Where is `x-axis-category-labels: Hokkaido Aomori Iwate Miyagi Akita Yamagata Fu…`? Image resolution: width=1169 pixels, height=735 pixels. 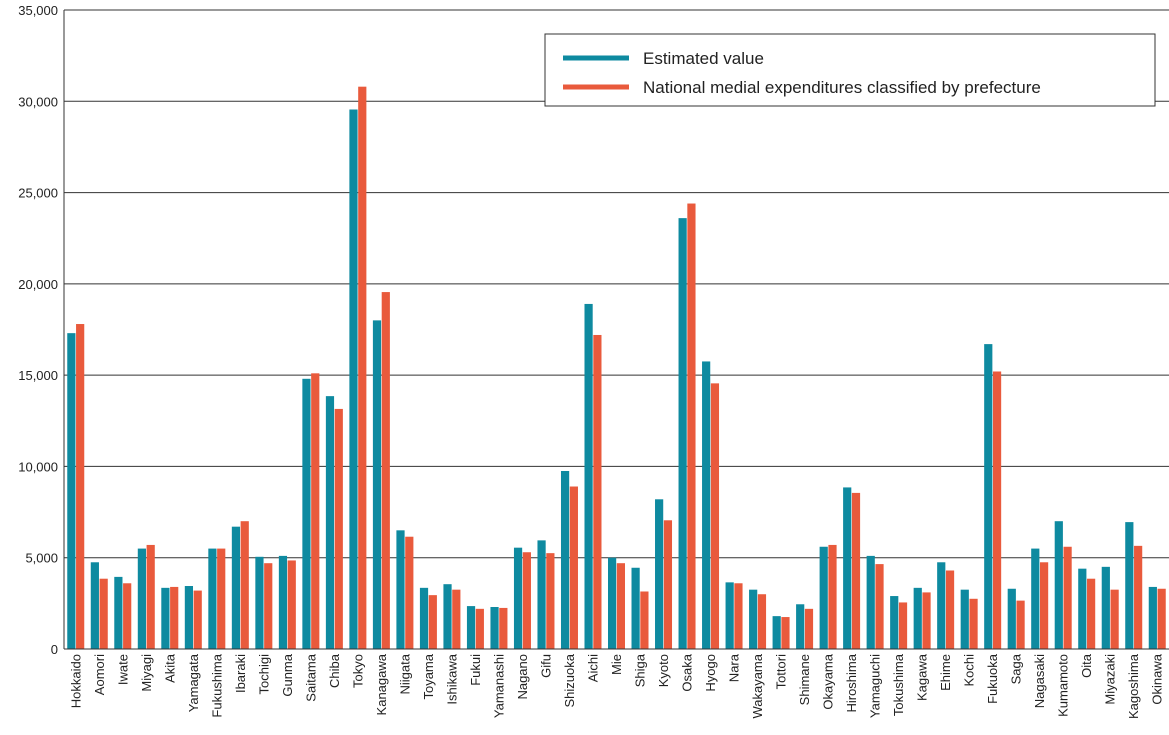
x-axis-category-labels: Hokkaido Aomori Iwate Miyagi Akita Yamagata Fu… is located at coordinates (616, 686).